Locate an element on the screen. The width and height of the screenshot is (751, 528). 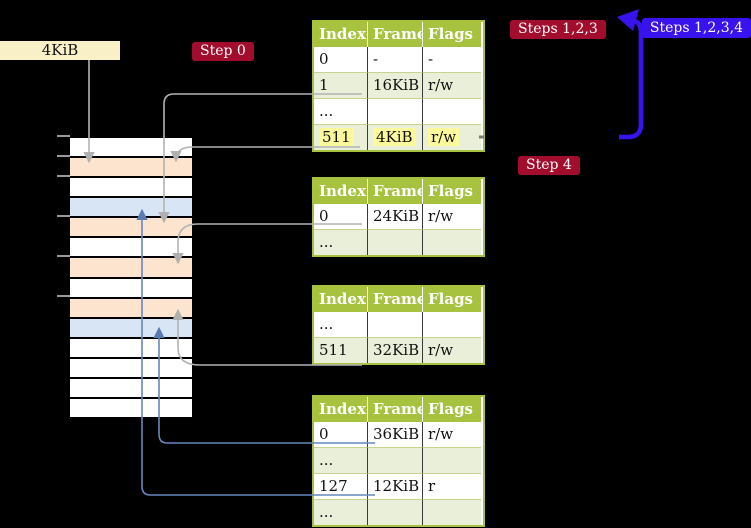
table-cell-highlighted: 4KiB is located at coordinates (395, 137).